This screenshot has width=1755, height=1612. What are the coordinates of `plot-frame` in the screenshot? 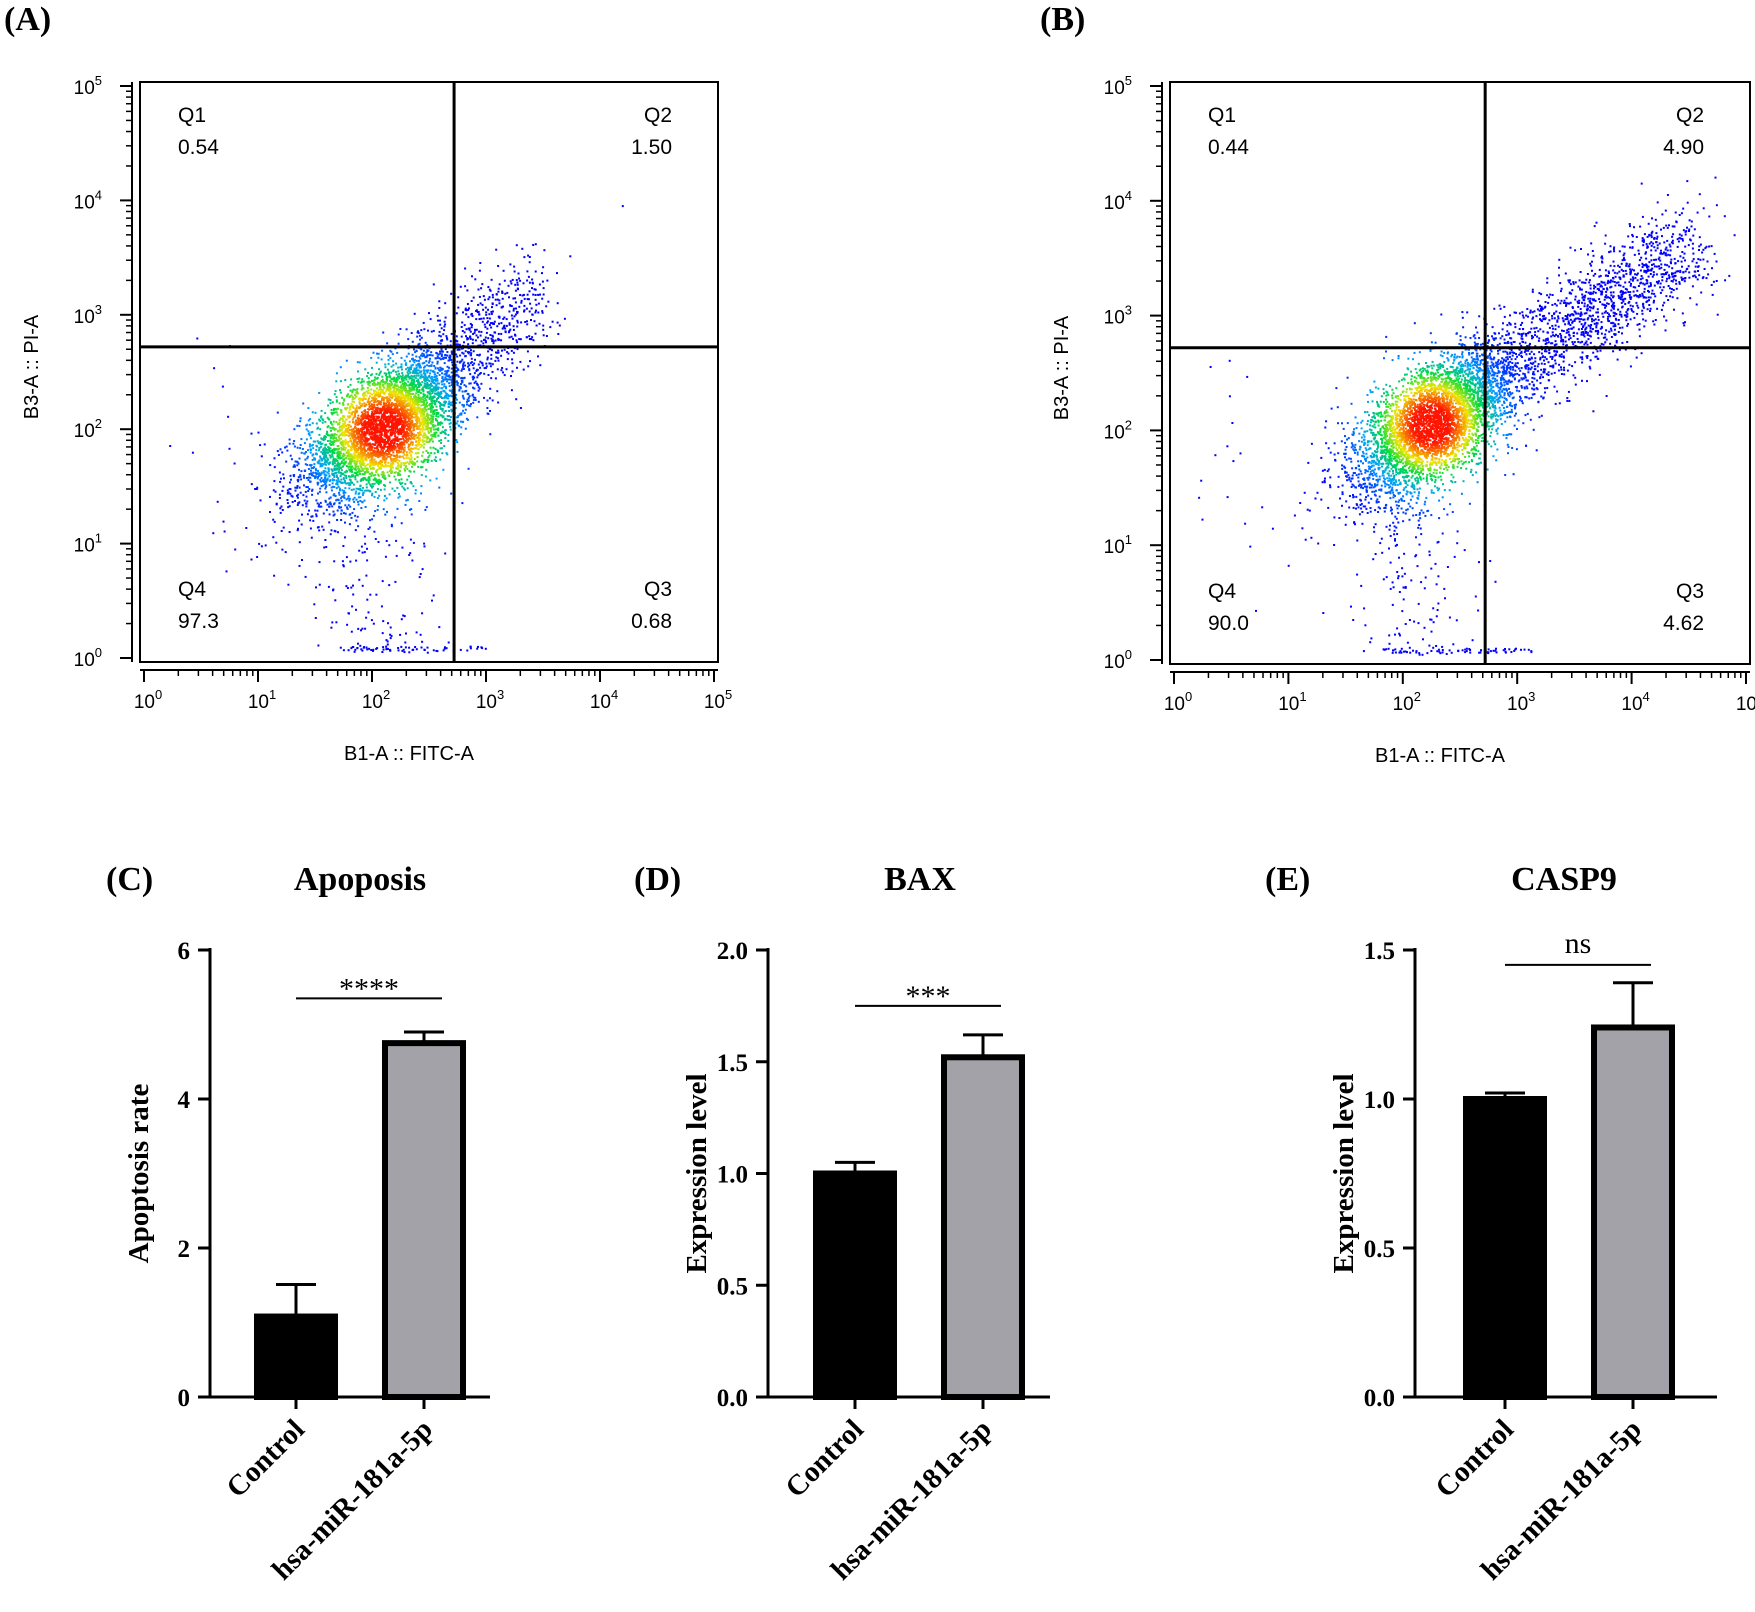 It's located at (429, 372).